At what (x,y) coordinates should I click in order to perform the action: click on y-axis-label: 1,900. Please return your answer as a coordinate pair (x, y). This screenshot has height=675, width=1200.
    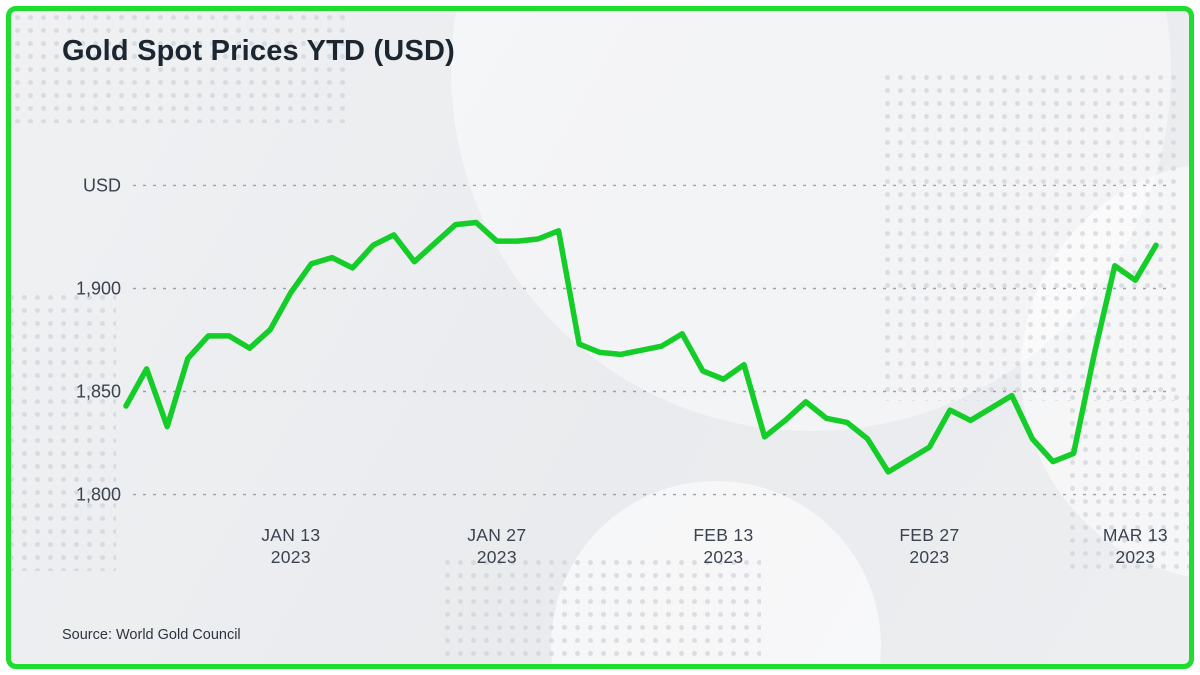
    Looking at the image, I should click on (98, 289).